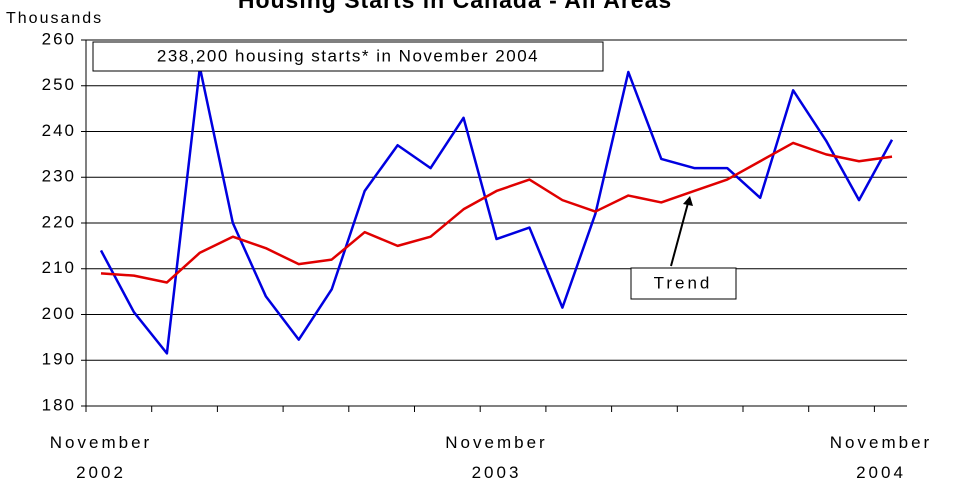 This screenshot has height=488, width=953. What do you see at coordinates (455, 6) in the screenshot?
I see `chart-title: Housing Starts in Canada - All Areas` at bounding box center [455, 6].